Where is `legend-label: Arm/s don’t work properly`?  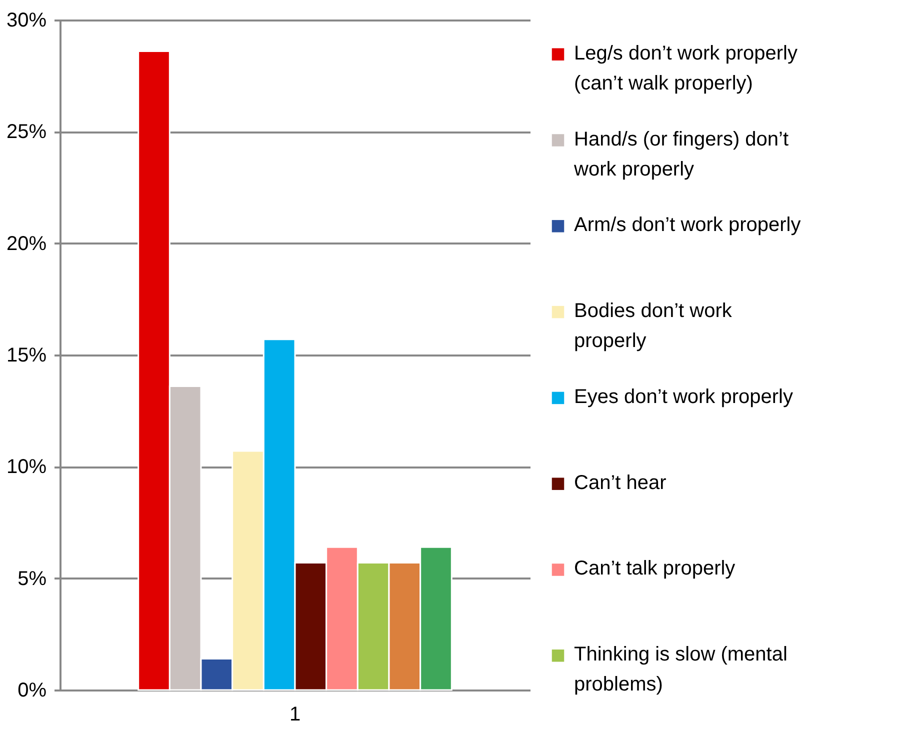 legend-label: Arm/s don’t work properly is located at coordinates (687, 225).